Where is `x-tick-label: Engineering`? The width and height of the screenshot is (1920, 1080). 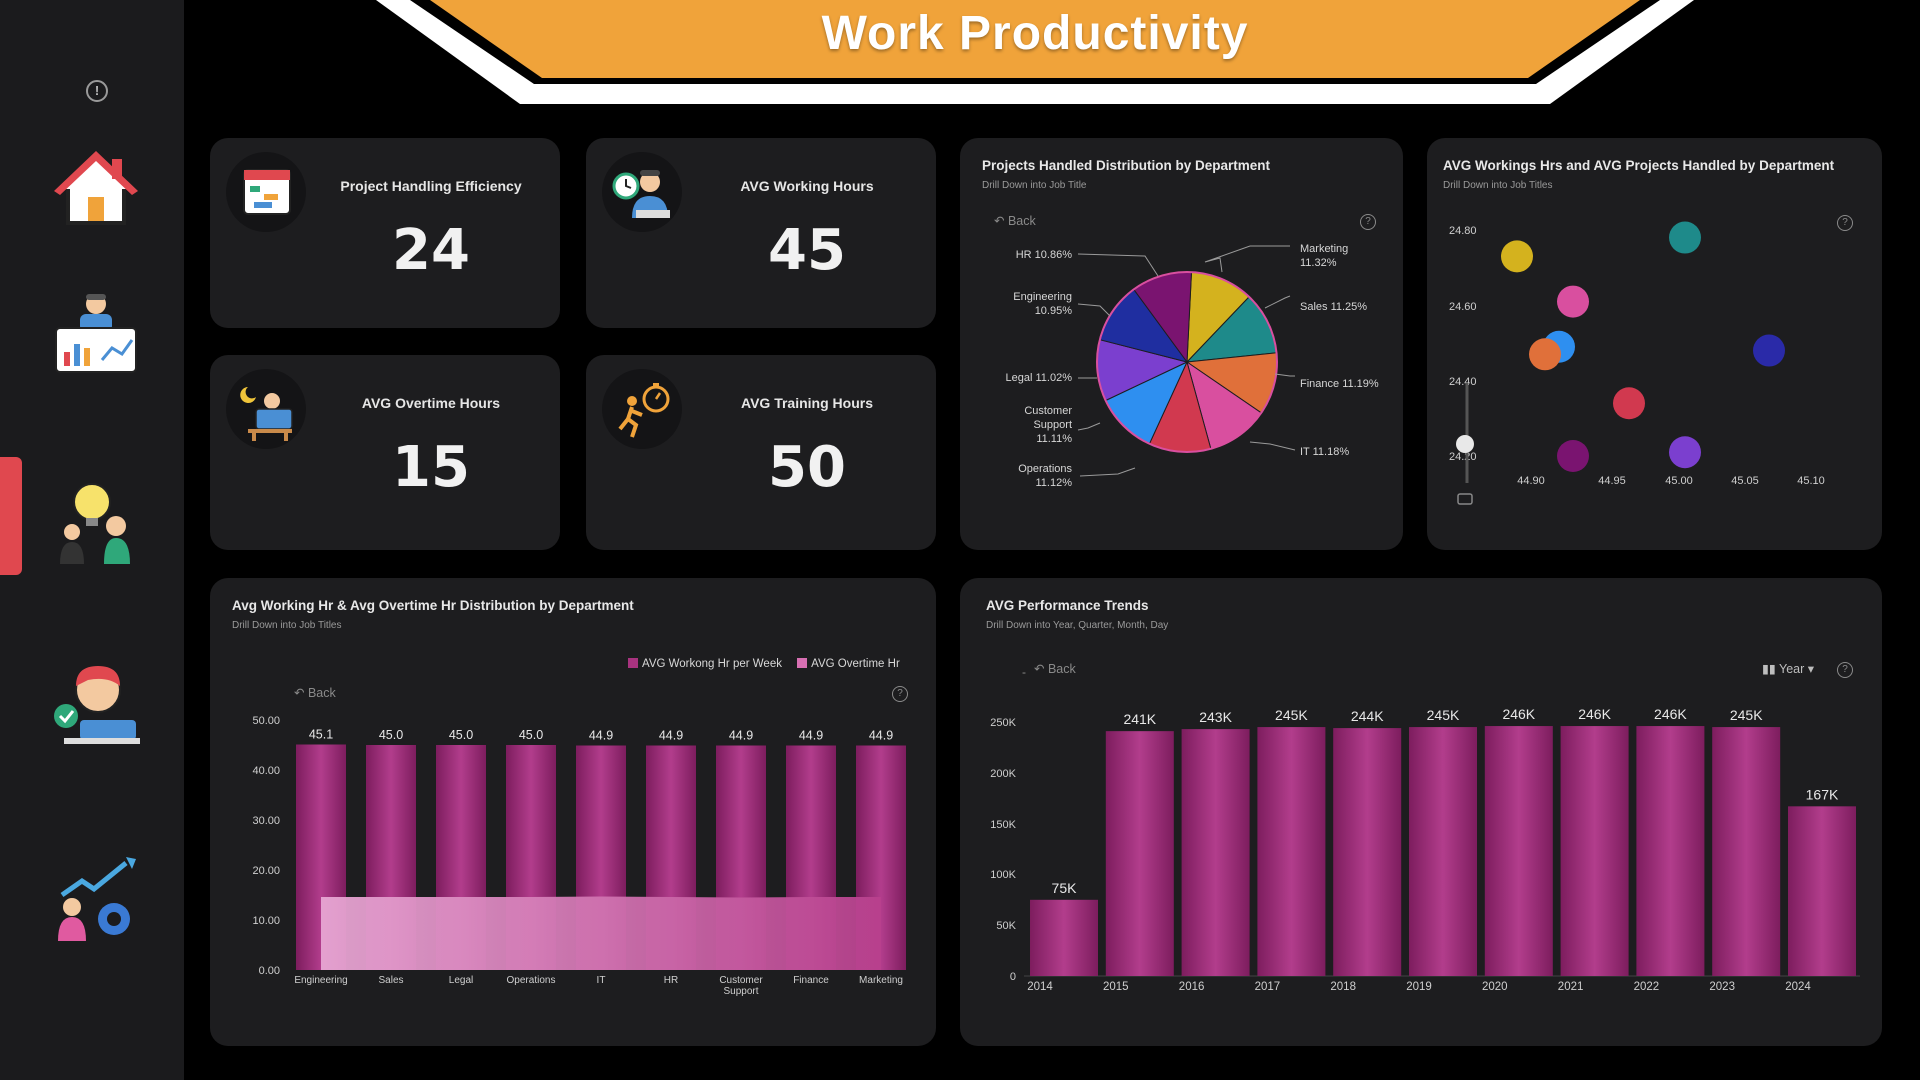
x-tick-label: Engineering is located at coordinates (320, 980).